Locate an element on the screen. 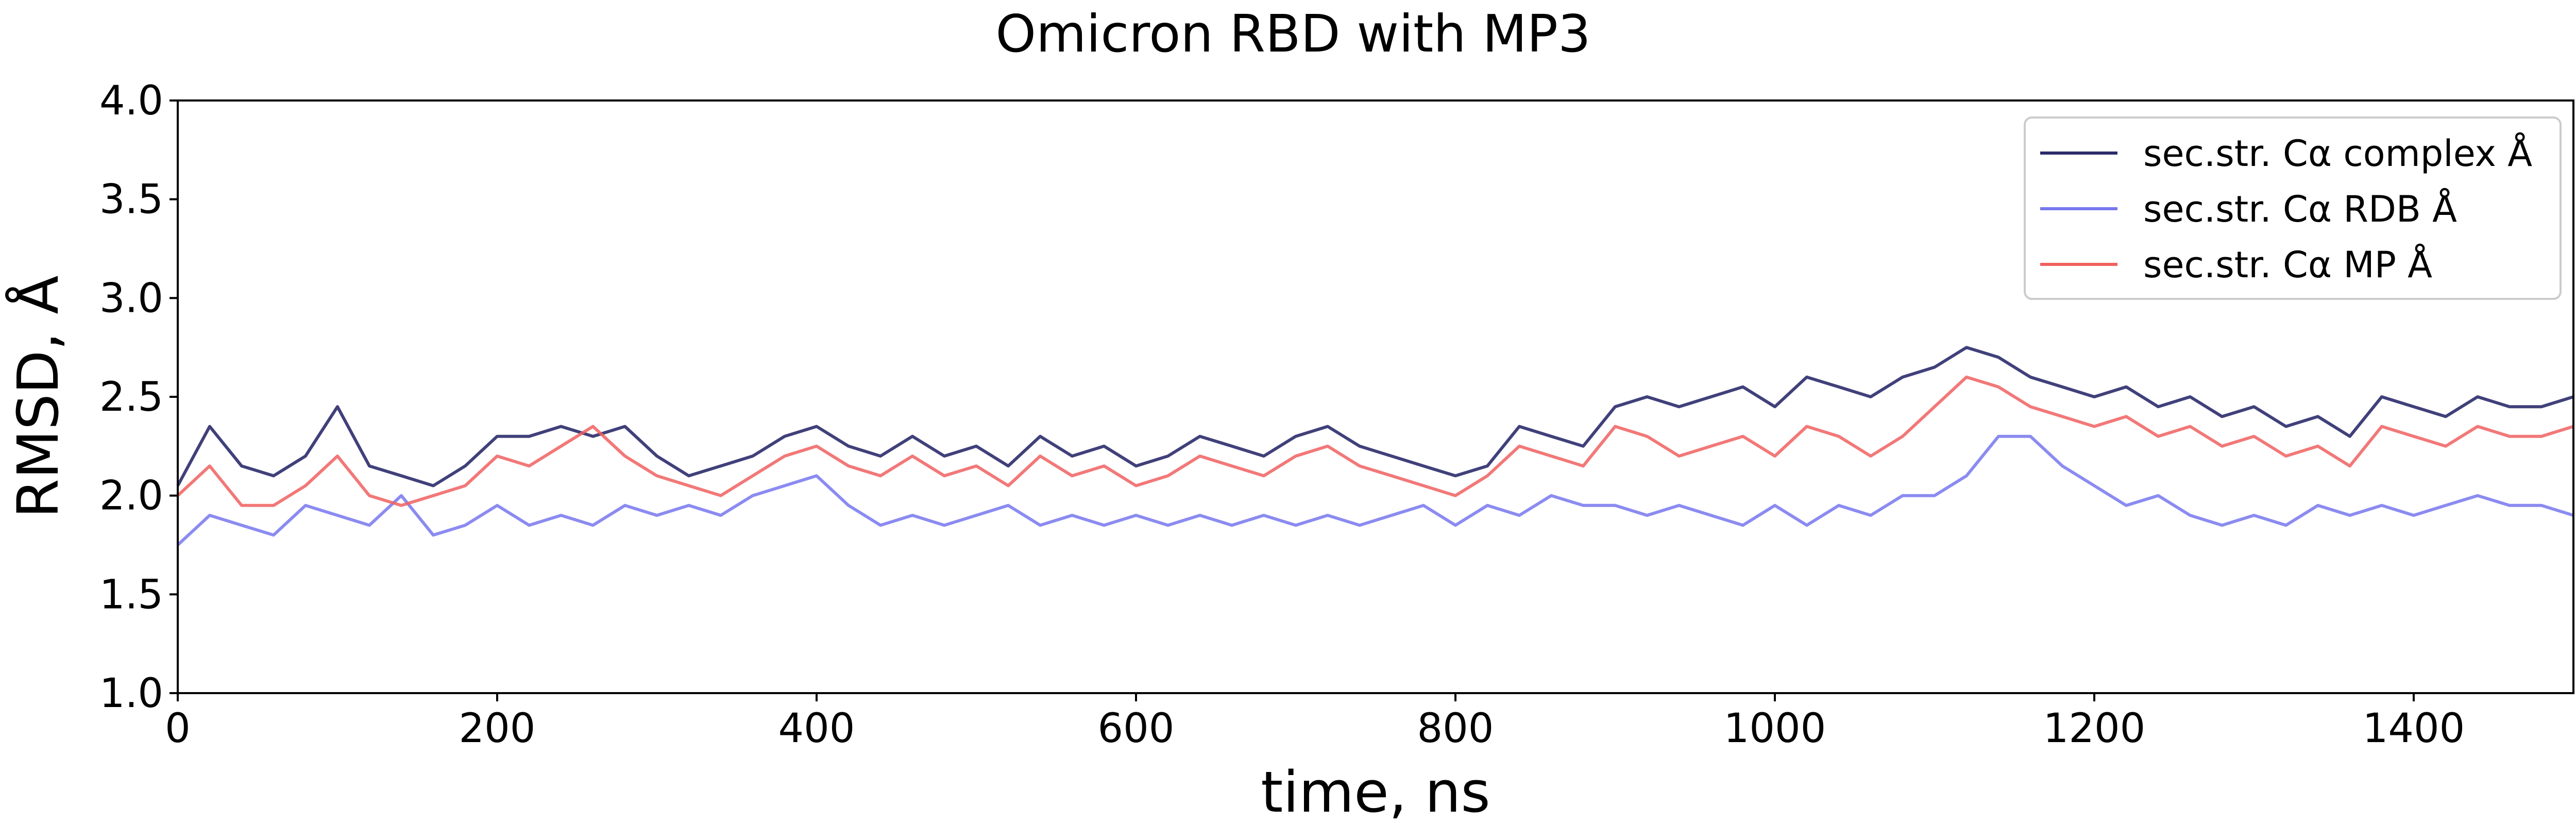  y-tick-label: 3.0 is located at coordinates (131, 299).